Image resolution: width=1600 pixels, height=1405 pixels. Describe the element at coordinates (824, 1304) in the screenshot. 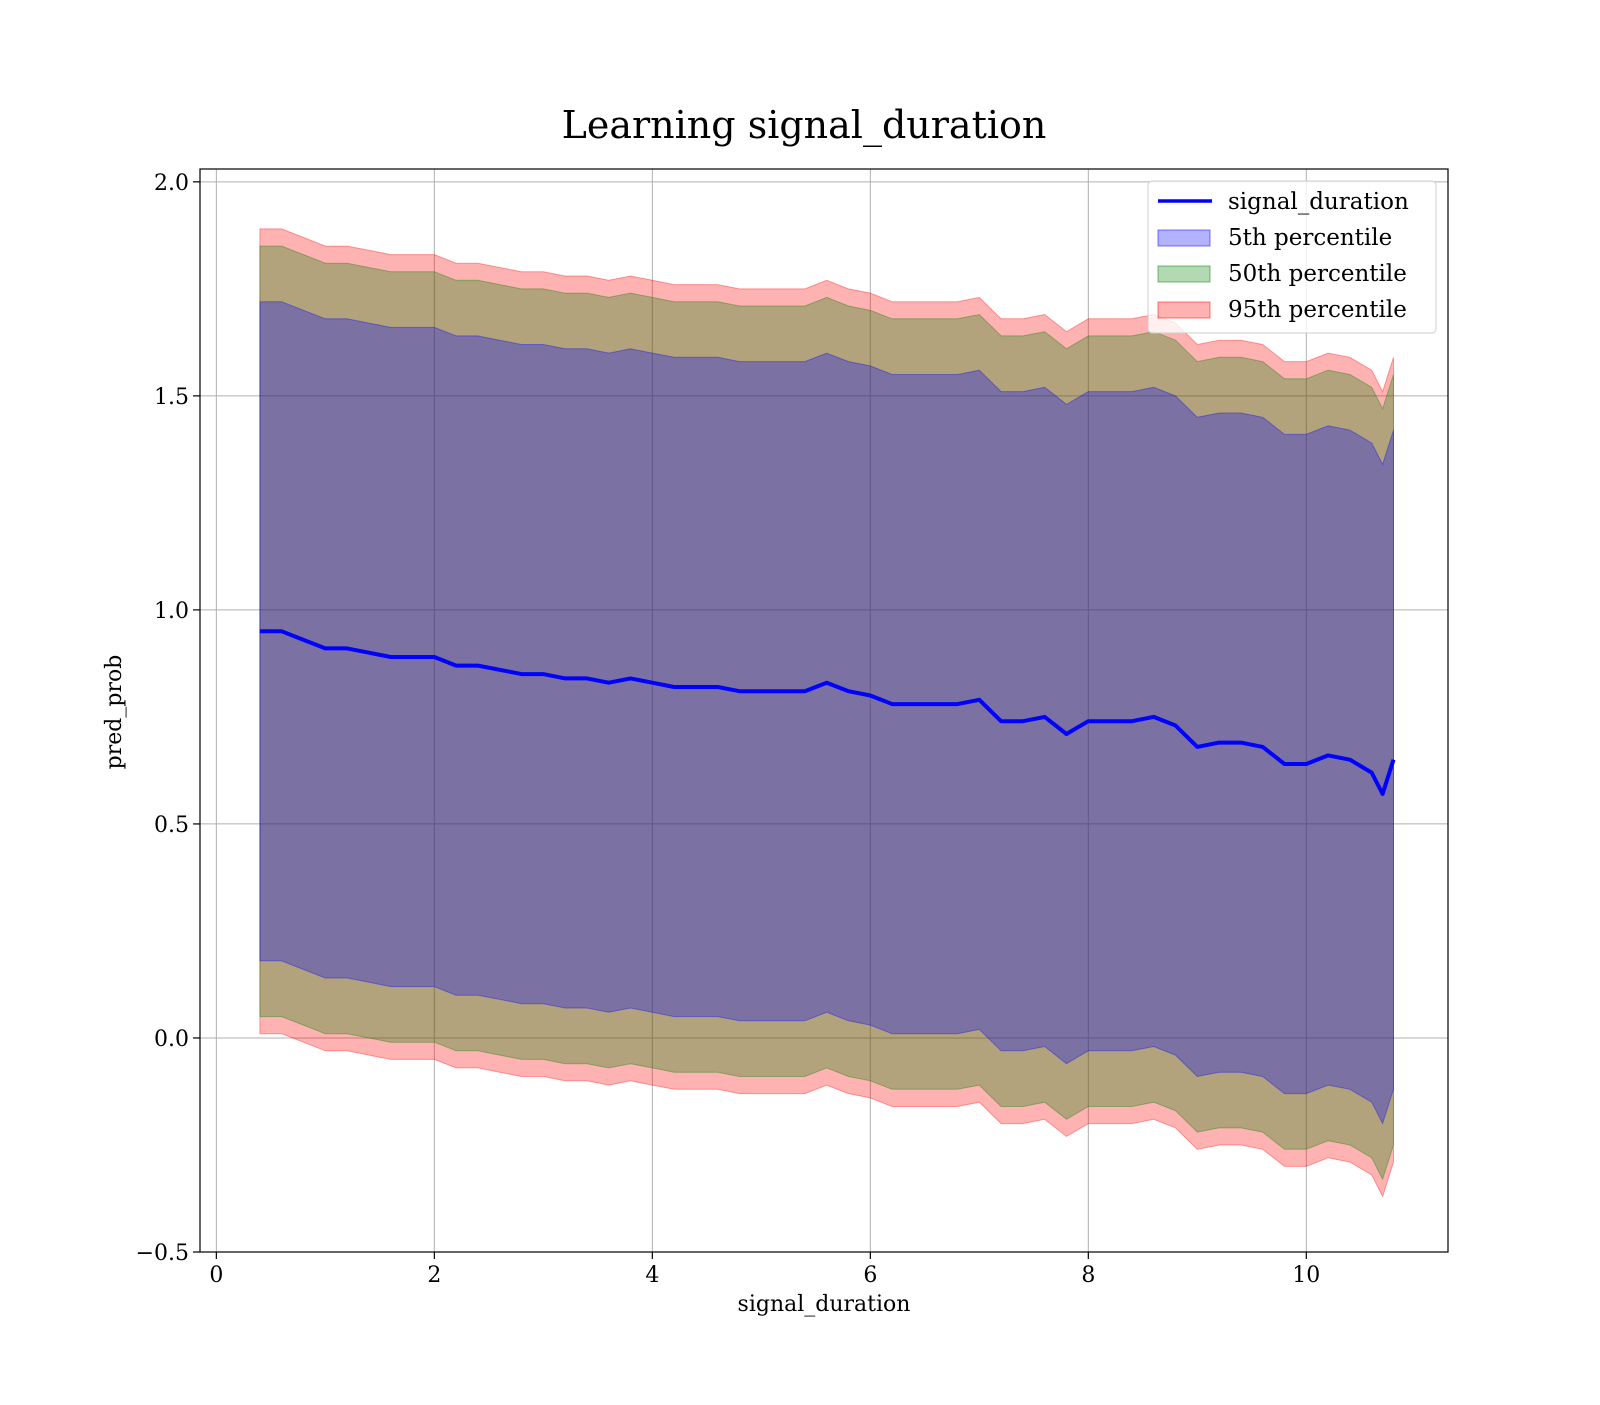

I see `x-axis-label: signal_duration` at that location.